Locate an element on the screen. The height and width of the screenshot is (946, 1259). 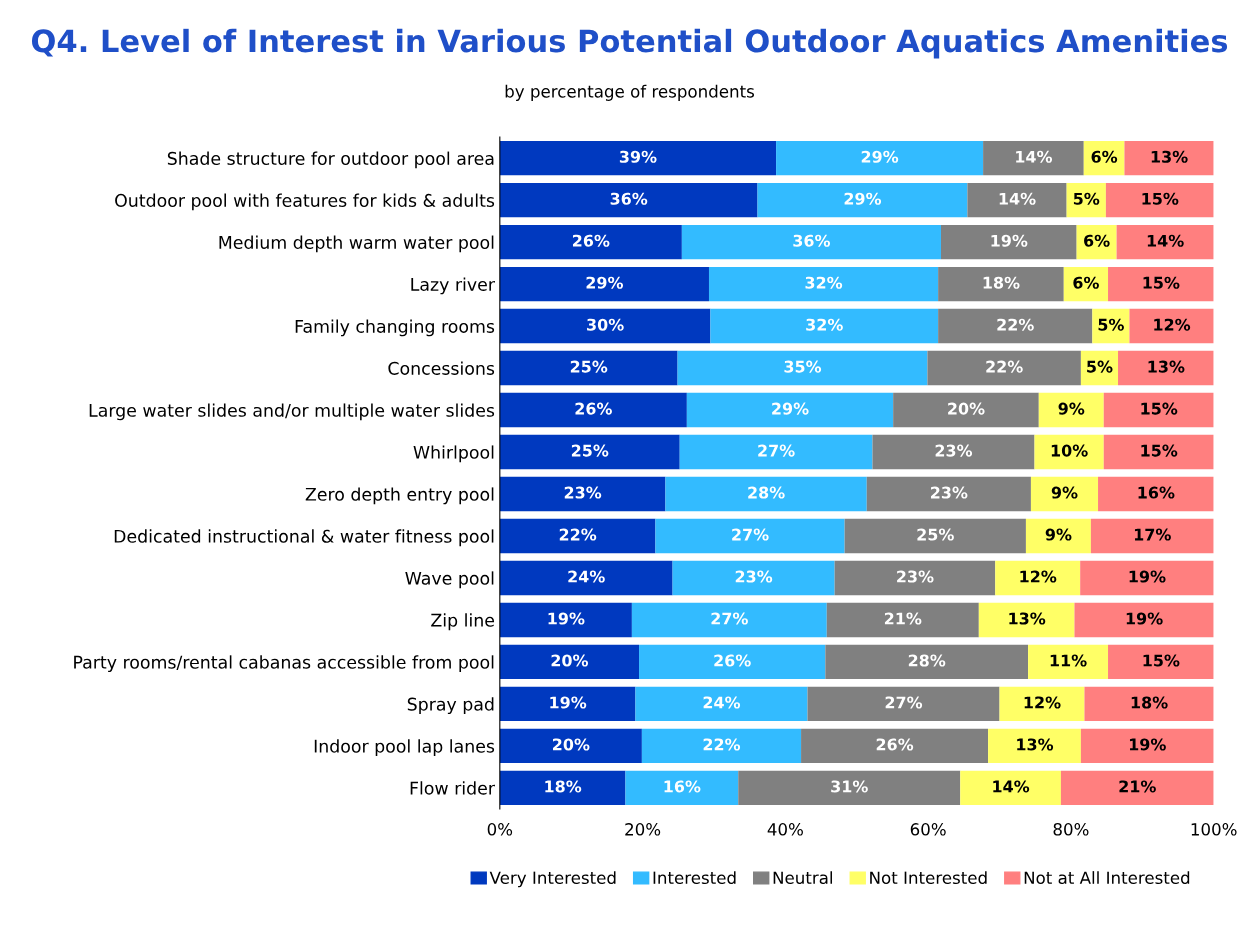
data-label: 36% is located at coordinates (629, 198).